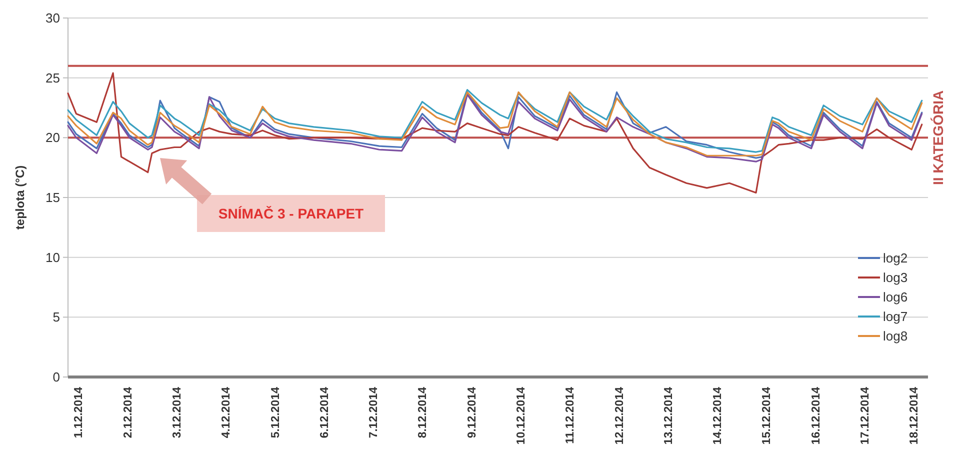  What do you see at coordinates (866, 415) in the screenshot?
I see `x-tick-label: 17.12.2014` at bounding box center [866, 415].